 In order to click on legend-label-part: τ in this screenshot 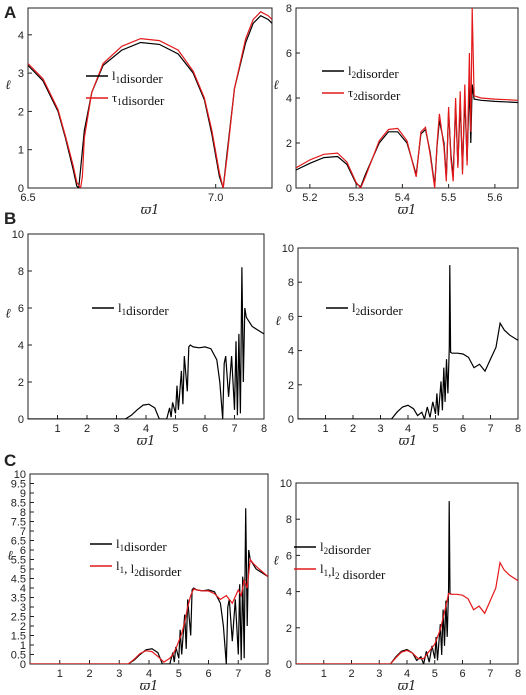, I will do `click(350, 92)`.